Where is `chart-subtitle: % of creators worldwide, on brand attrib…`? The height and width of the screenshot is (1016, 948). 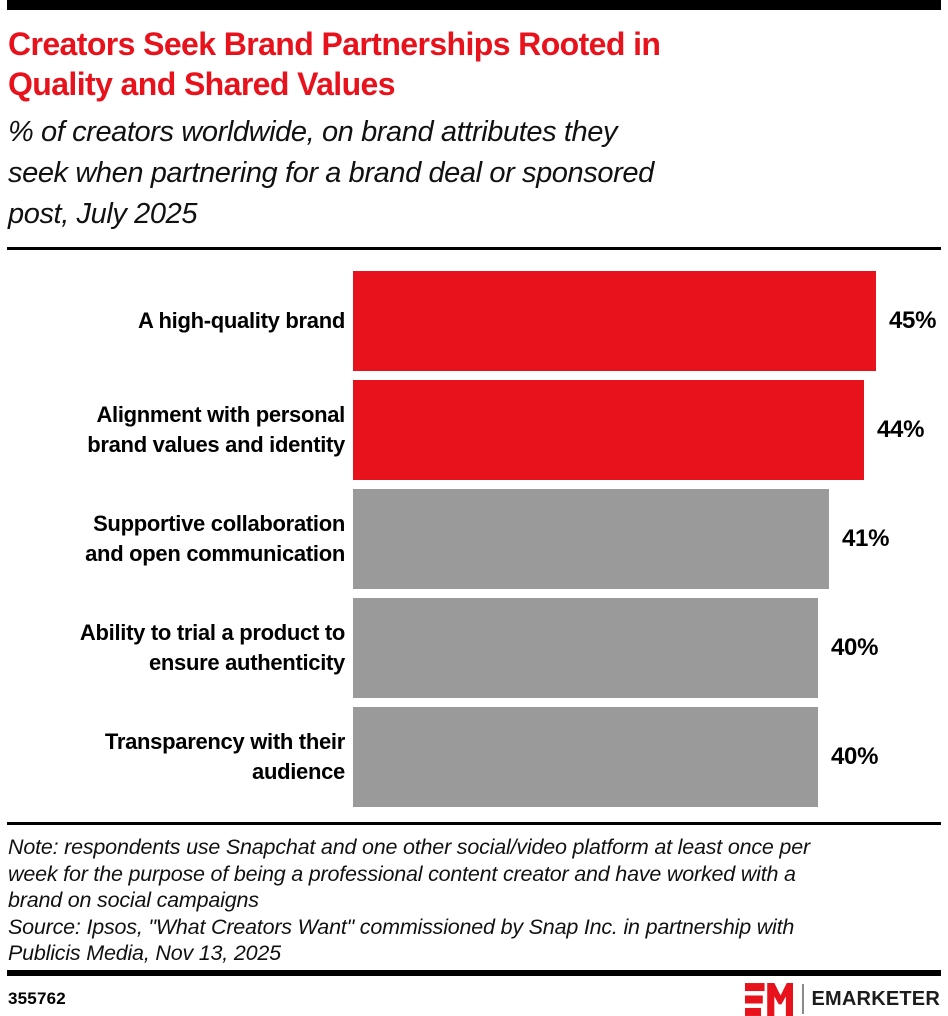 chart-subtitle: % of creators worldwide, on brand attrib… is located at coordinates (331, 173).